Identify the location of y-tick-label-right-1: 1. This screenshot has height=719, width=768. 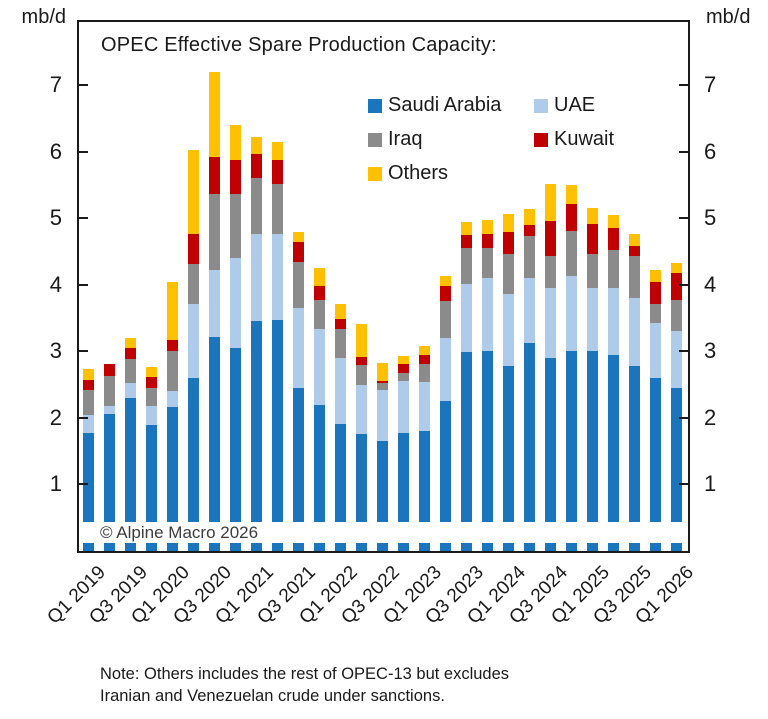
(710, 484).